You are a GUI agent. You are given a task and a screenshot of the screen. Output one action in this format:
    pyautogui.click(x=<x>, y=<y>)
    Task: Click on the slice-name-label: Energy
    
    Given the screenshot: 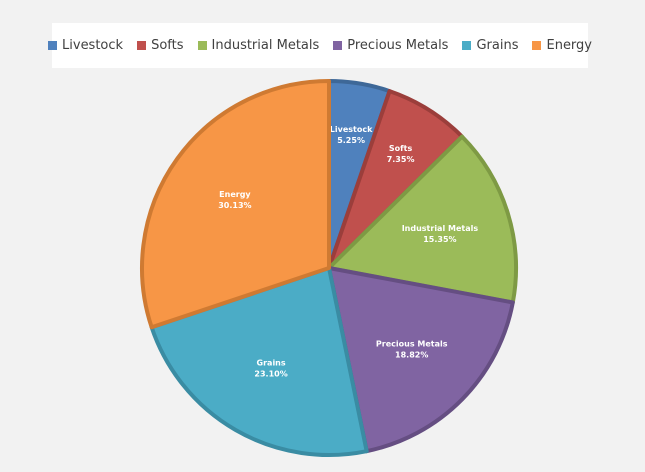 What is the action you would take?
    pyautogui.click(x=235, y=194)
    